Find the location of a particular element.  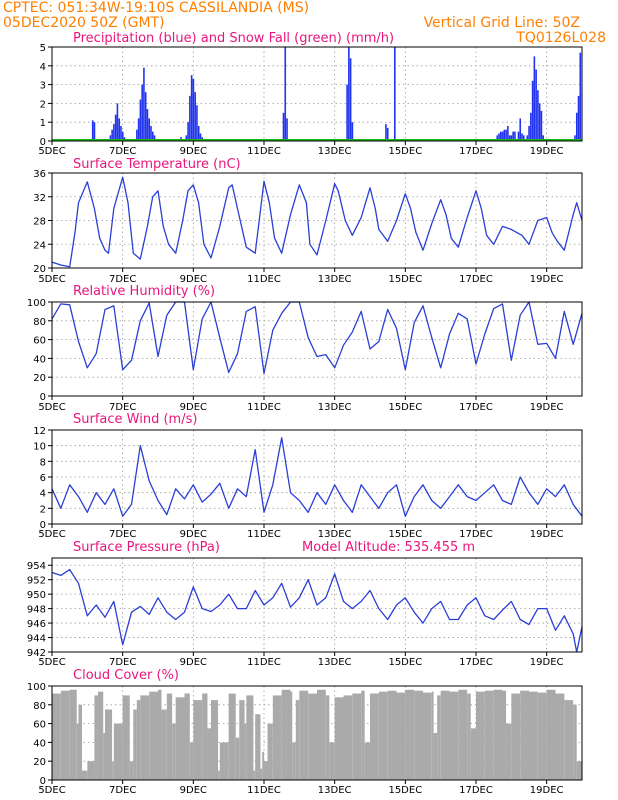

precipitation-xtick-label: 5DEC is located at coordinates (51, 151).